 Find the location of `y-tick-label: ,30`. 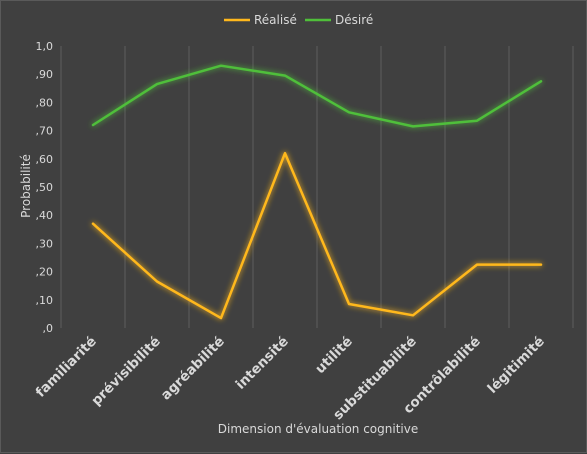

y-tick-label: ,30 is located at coordinates (45, 243).